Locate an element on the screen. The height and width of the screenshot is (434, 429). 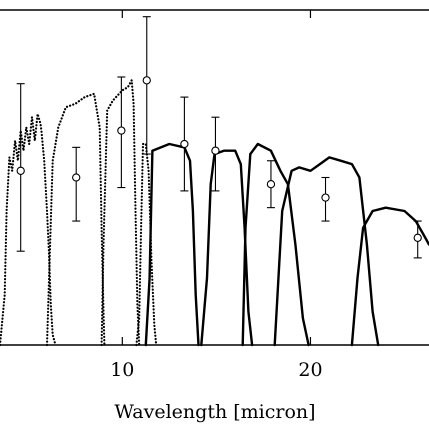
x-axis-label: Wavelength [micron] is located at coordinates (214, 412).